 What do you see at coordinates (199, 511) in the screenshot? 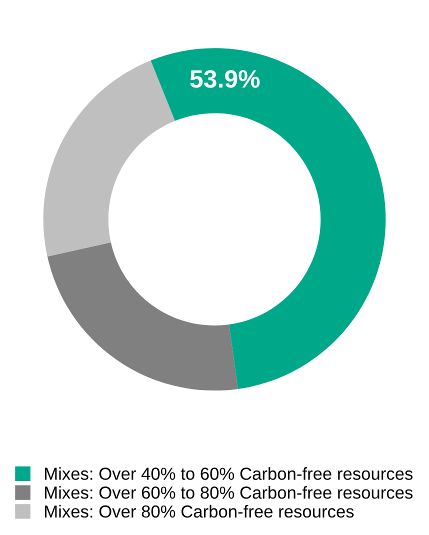
I see `legend-label: Mixes: Over 80% Carbon-free resources` at bounding box center [199, 511].